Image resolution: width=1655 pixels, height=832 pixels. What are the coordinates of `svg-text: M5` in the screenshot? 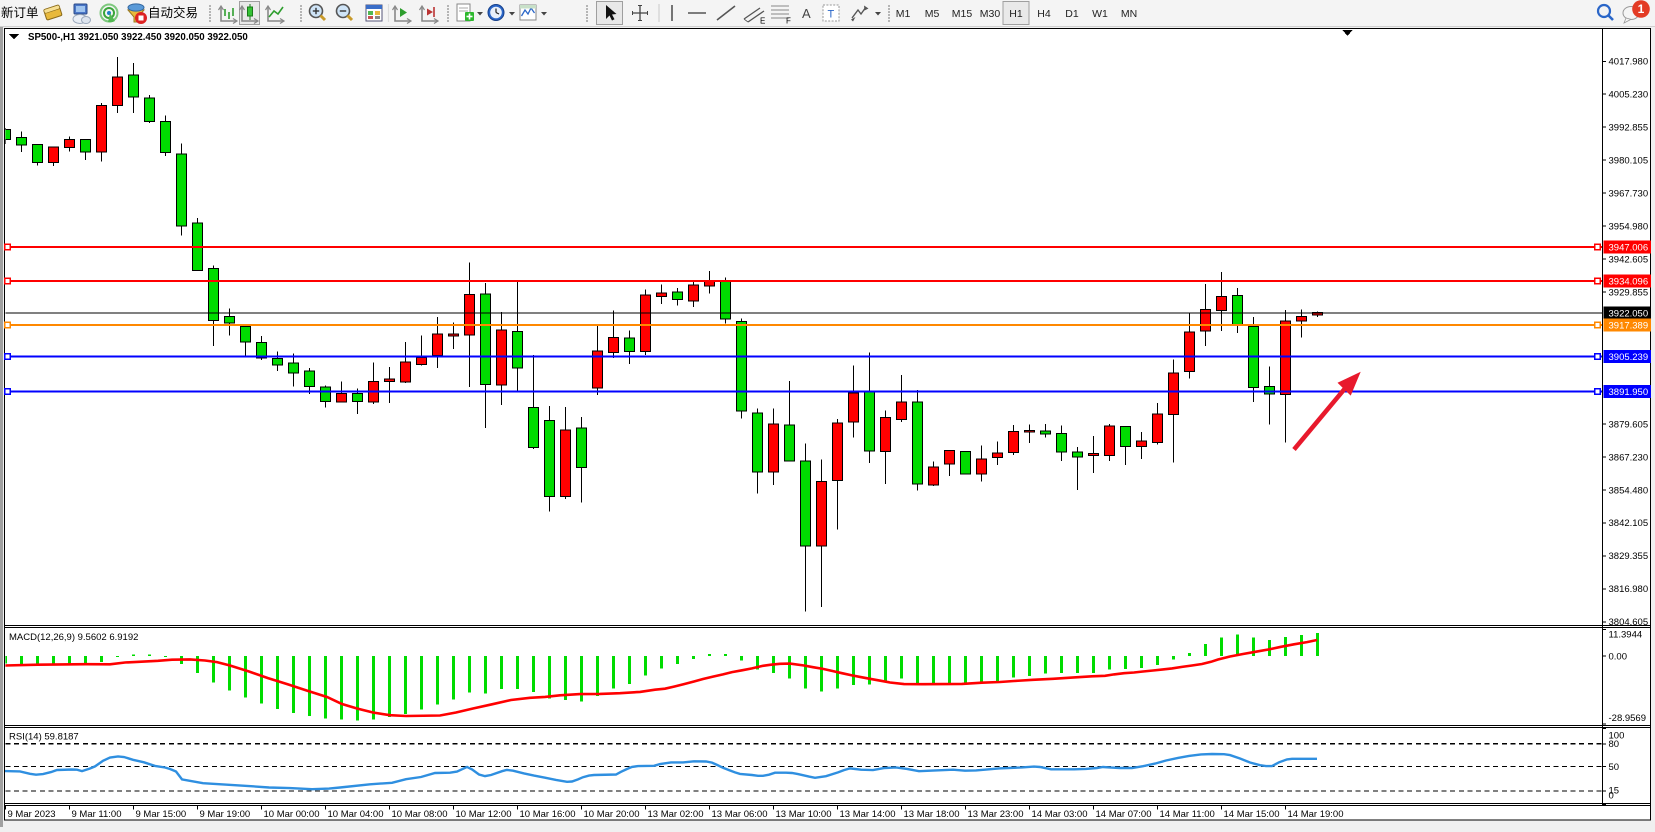 It's located at (932, 14).